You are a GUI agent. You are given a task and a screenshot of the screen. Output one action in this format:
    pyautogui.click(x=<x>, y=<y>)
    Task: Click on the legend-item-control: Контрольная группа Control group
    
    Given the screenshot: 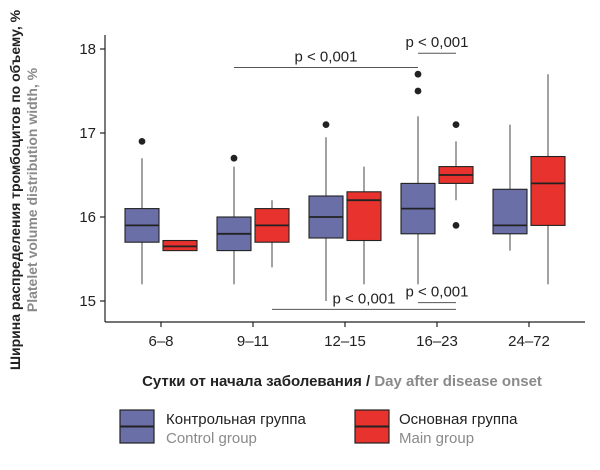 What is the action you would take?
    pyautogui.click(x=212, y=428)
    